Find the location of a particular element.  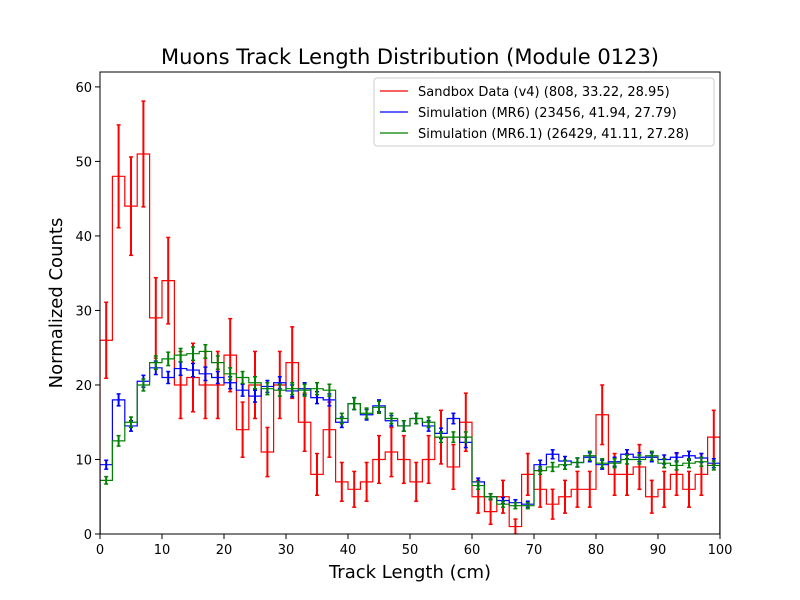

y-tick-label: 0 is located at coordinates (88, 535).